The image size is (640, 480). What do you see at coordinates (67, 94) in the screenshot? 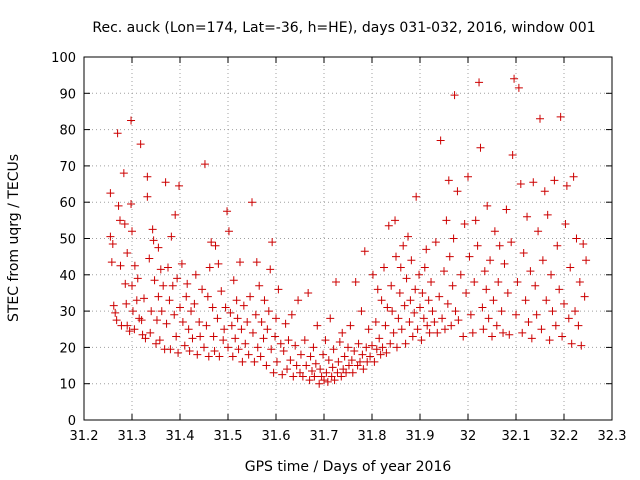
I see `y-tick-label: 90` at bounding box center [67, 94].